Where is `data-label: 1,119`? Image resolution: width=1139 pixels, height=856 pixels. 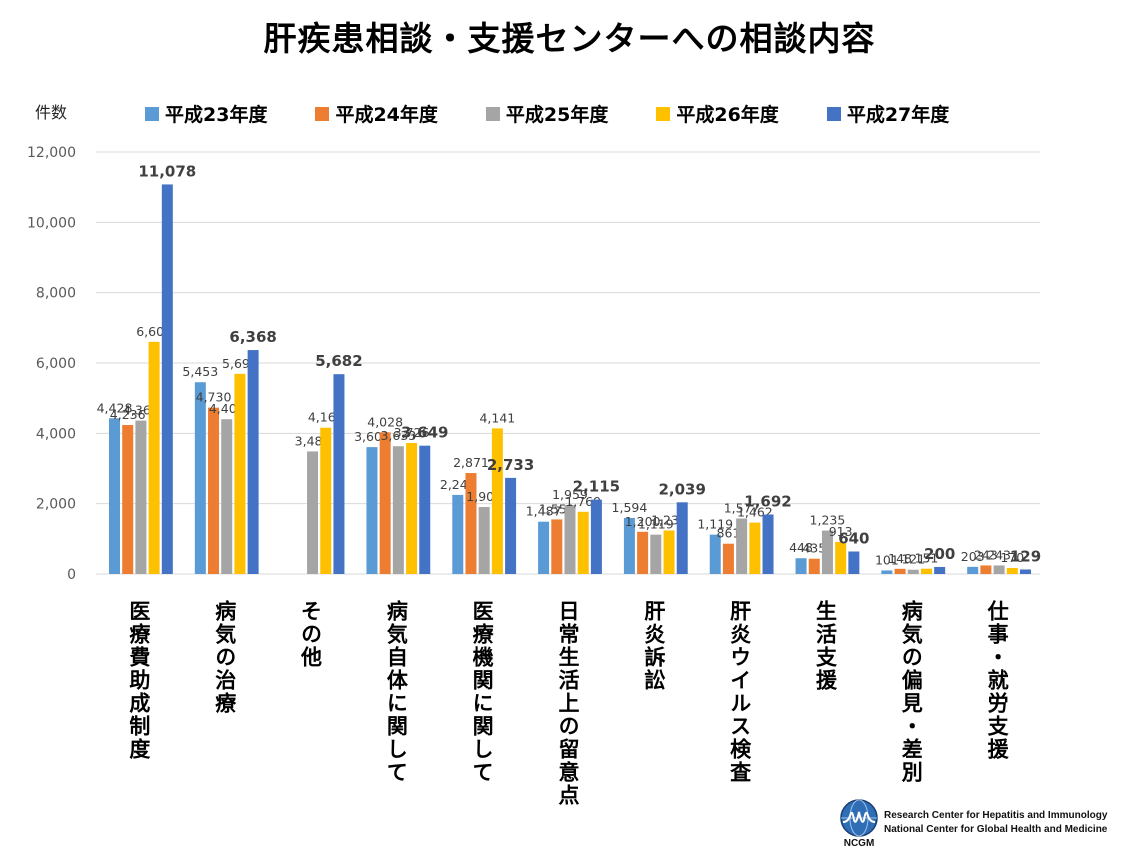
data-label: 1,119 is located at coordinates (656, 524).